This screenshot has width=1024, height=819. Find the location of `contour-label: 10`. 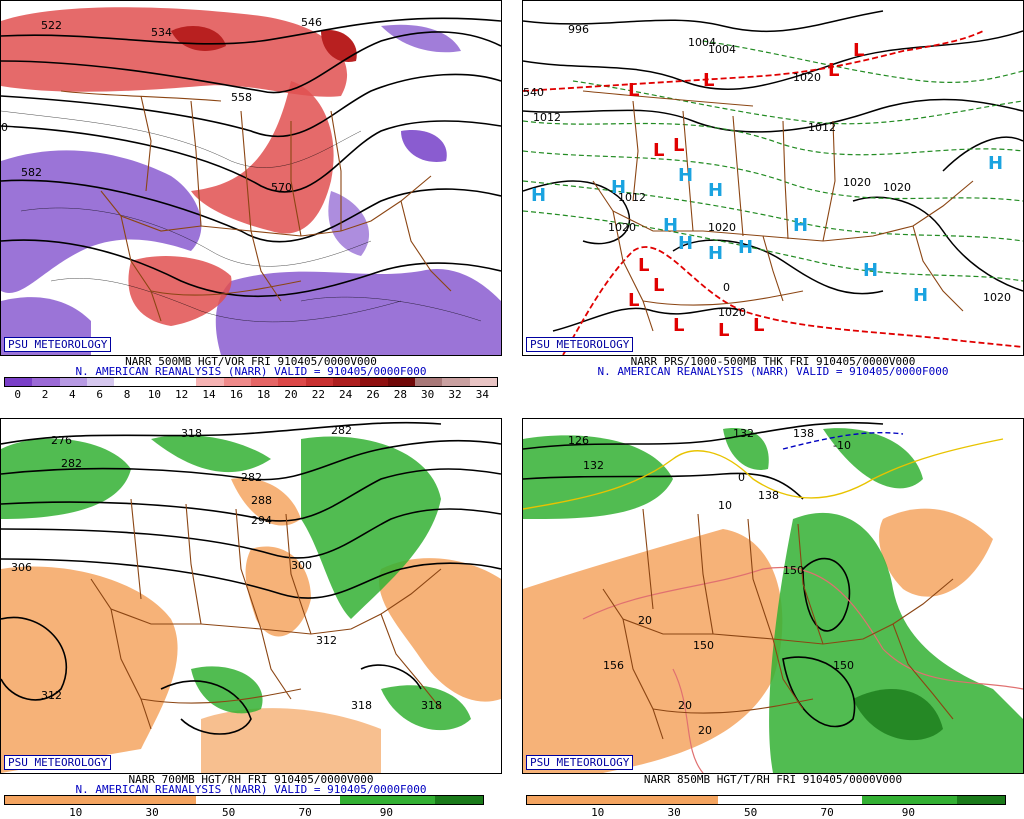

contour-label: 10 is located at coordinates (725, 505).